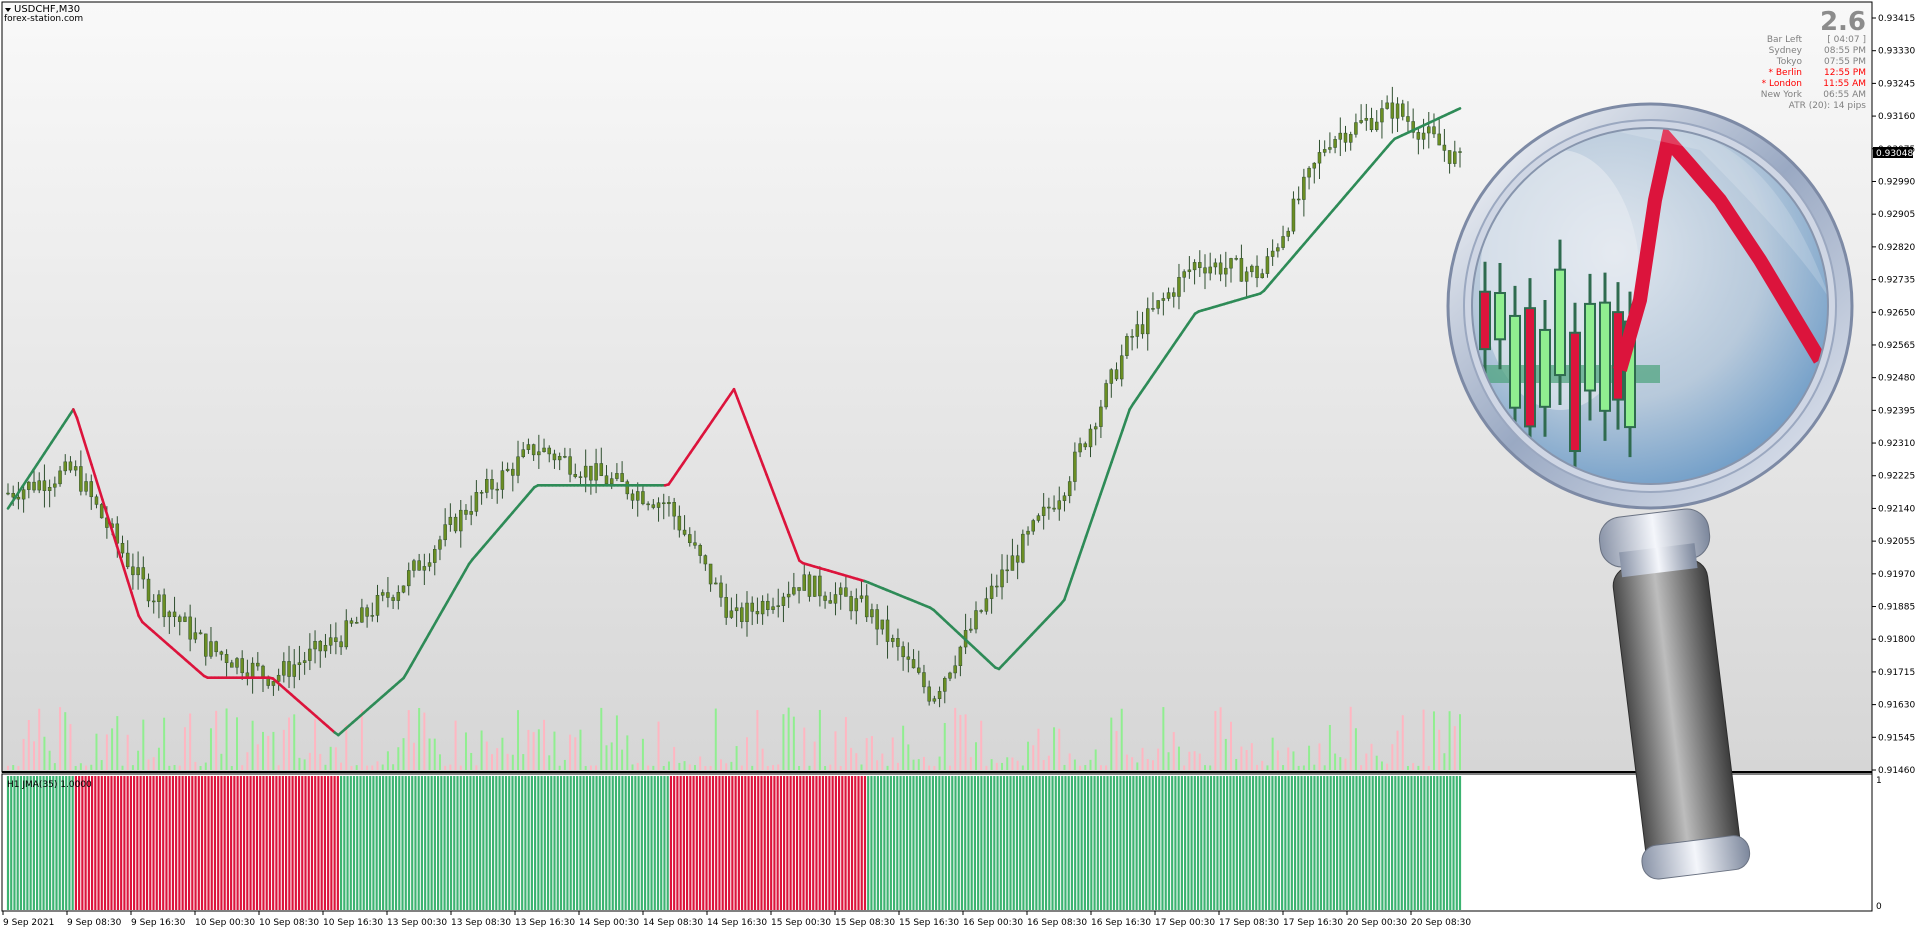  Describe the element at coordinates (28, 923) in the screenshot. I see `time-tick-label: 9 Sep 2021` at that location.